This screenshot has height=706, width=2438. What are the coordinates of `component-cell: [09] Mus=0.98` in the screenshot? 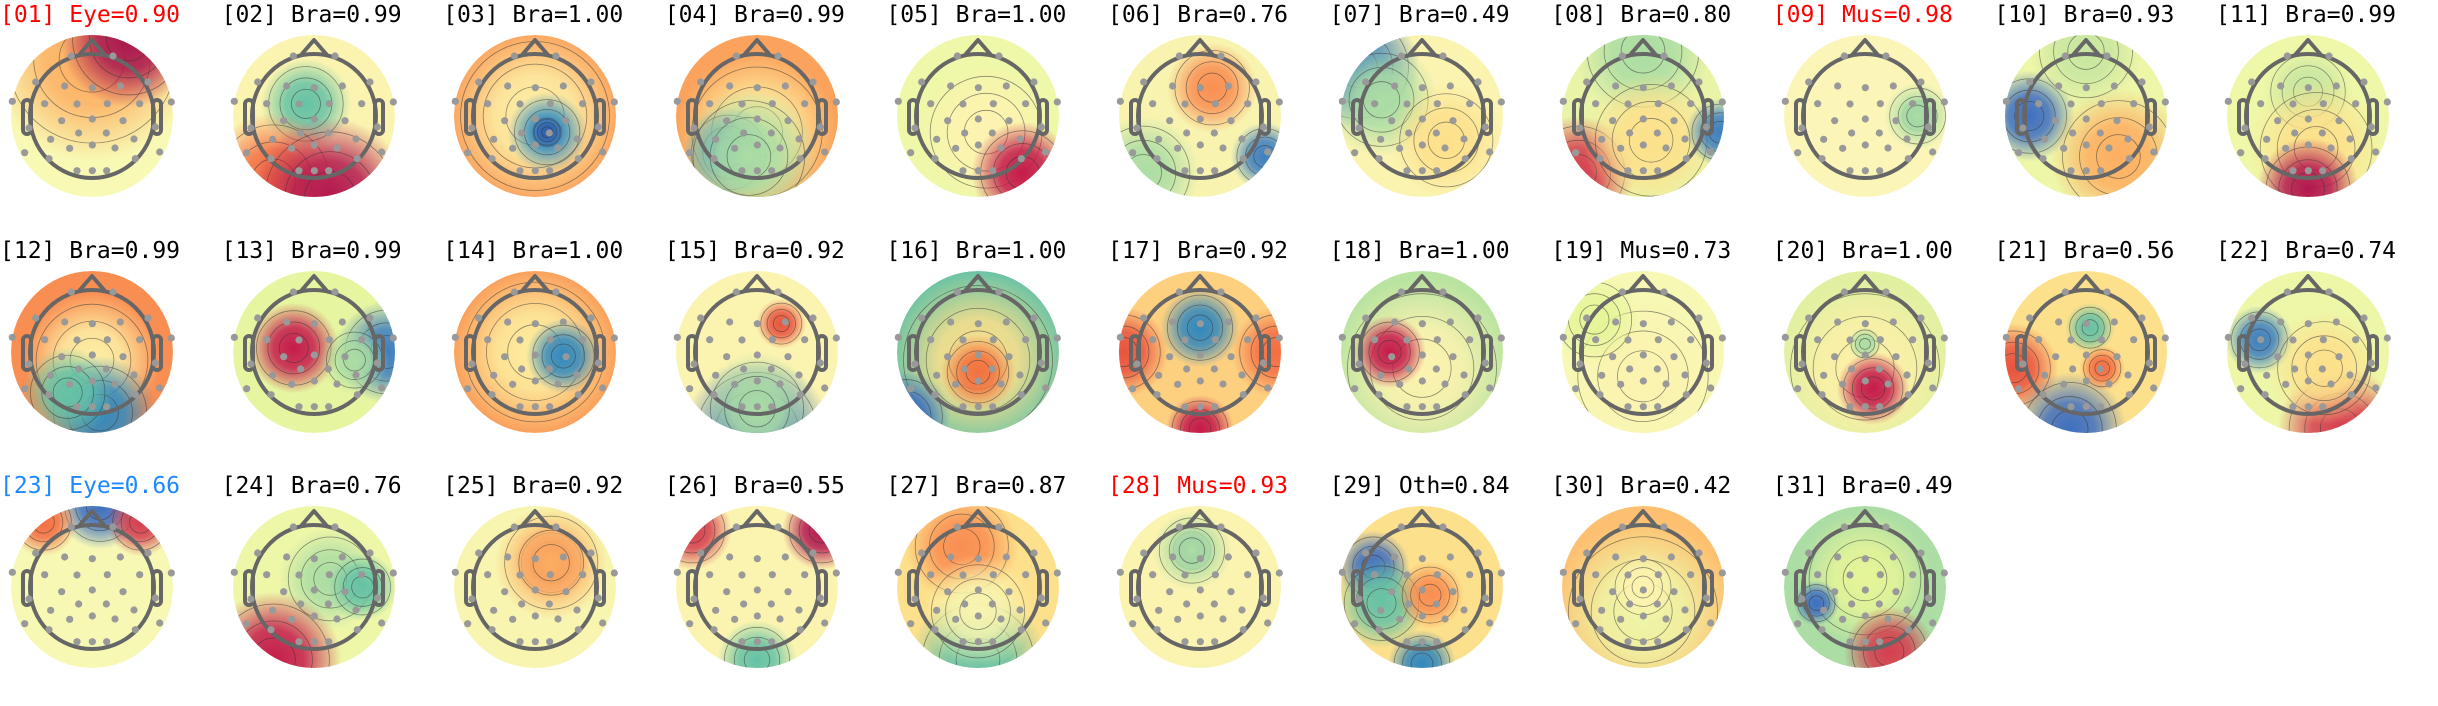 It's located at (1883, 117).